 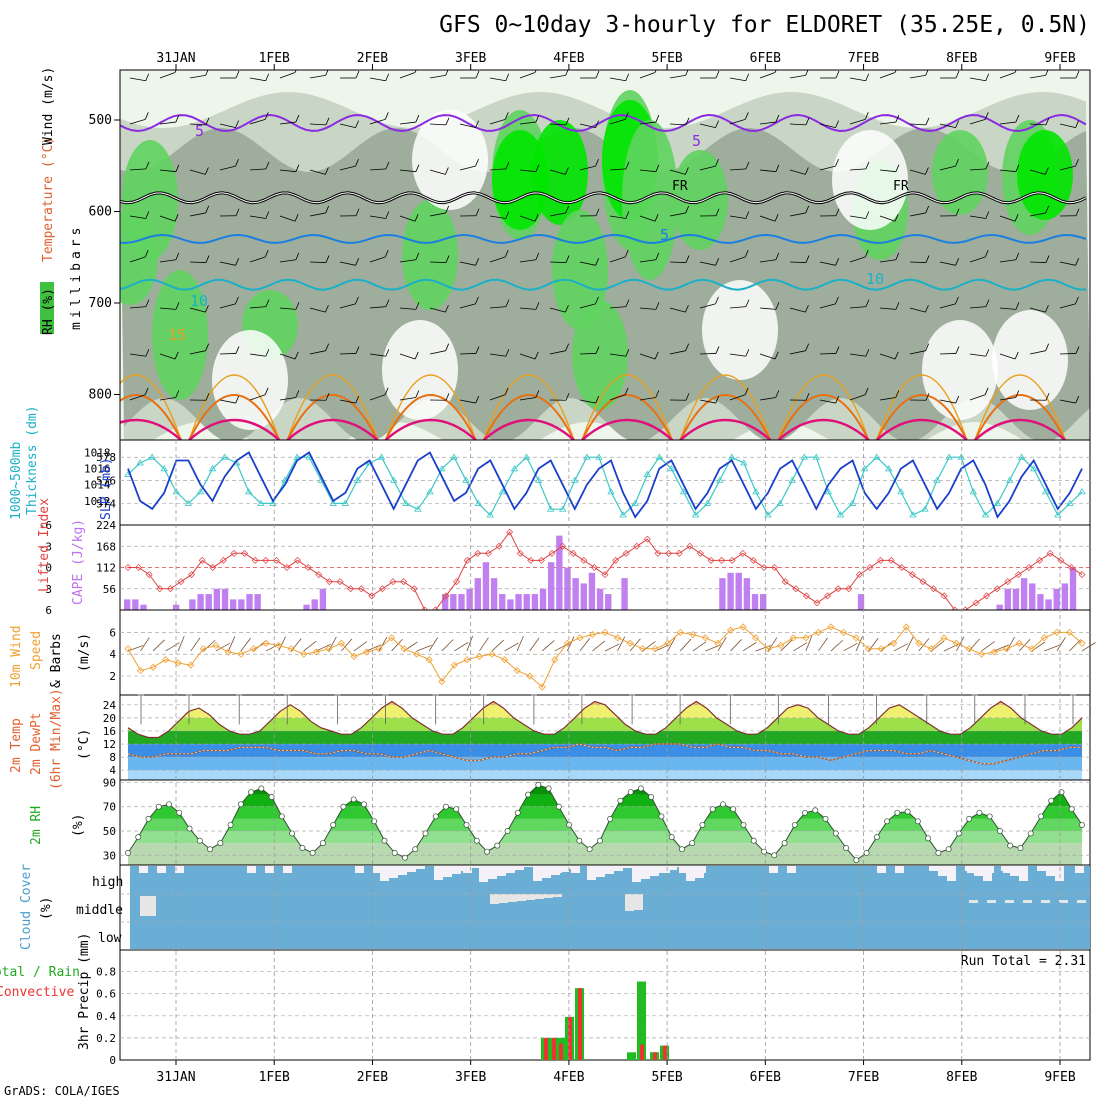 What do you see at coordinates (106, 488) in the screenshot?
I see `slp-label: SLP (mb)` at bounding box center [106, 488].